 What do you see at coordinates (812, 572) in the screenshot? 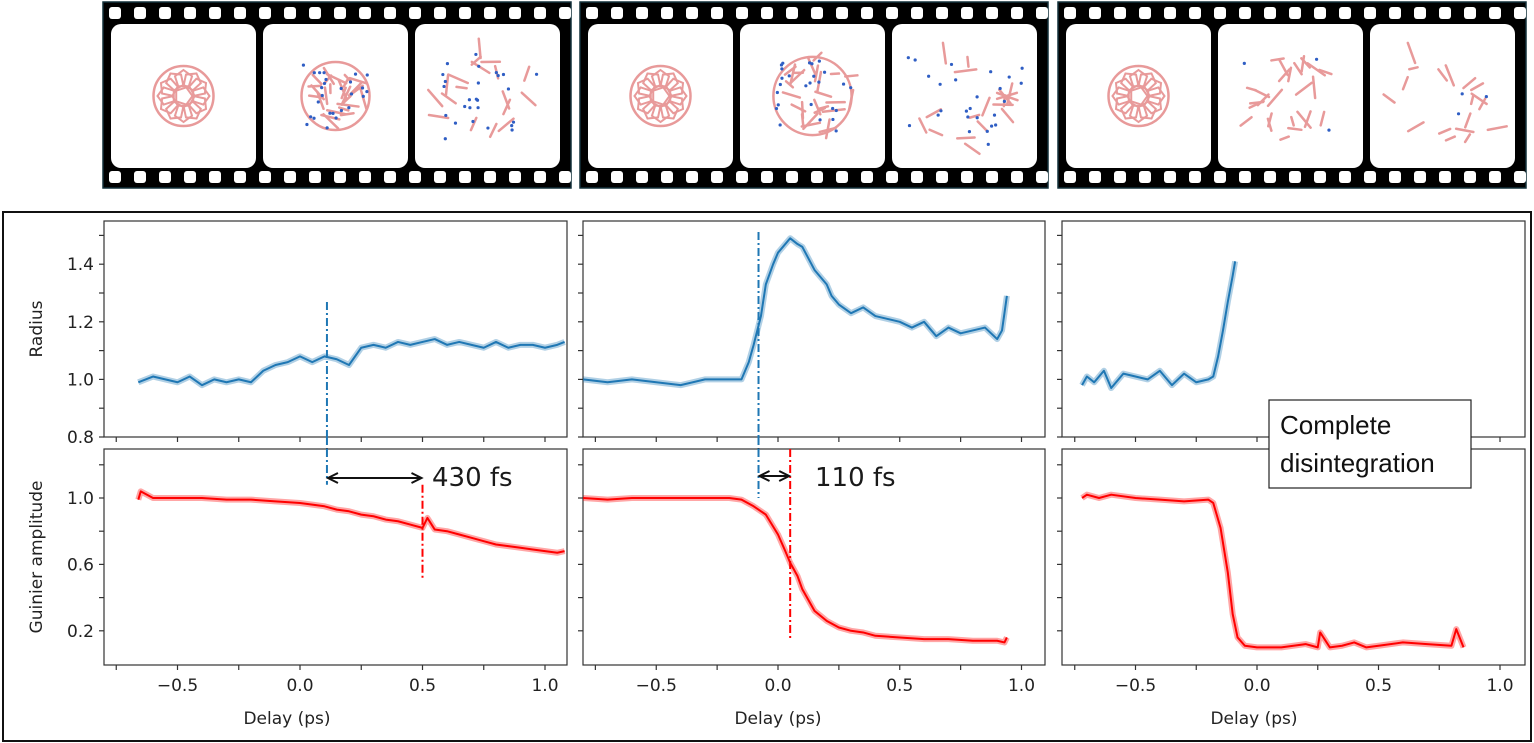
I see `plot-panel-column-2-bottom: −0.5 0.0 0.5 1.0` at bounding box center [812, 572].